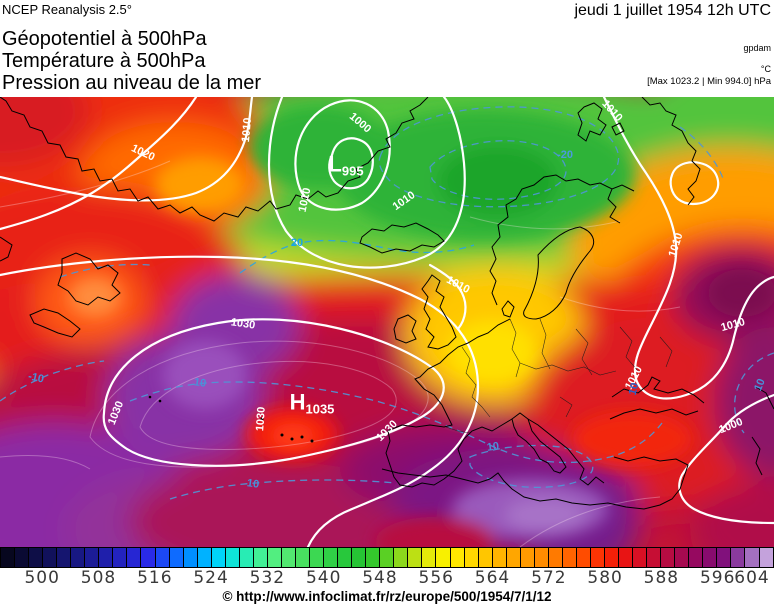  I want to click on colorbar-tick: 564, so click(492, 578).